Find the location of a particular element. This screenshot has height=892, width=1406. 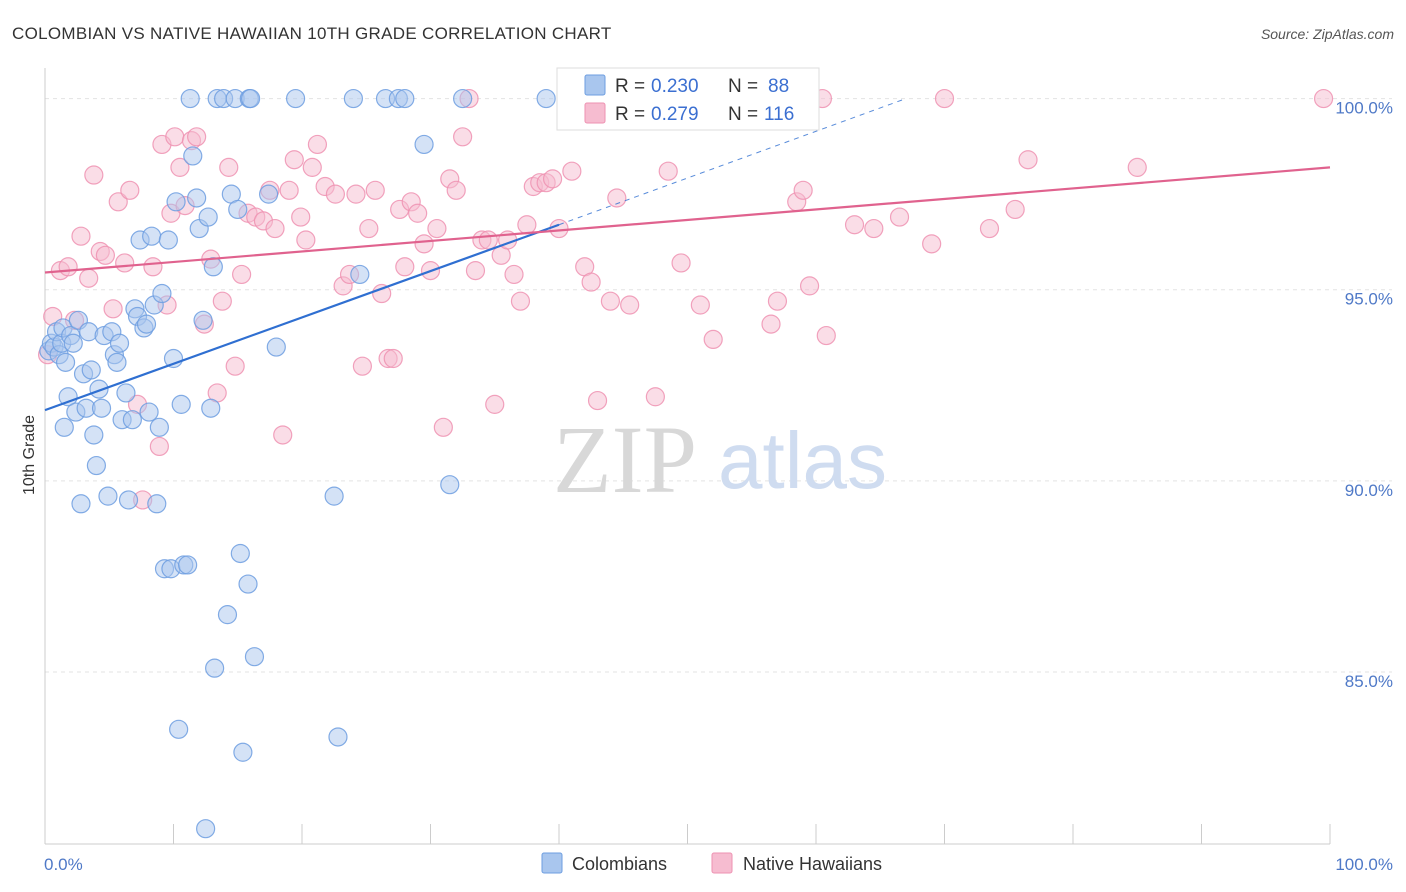

x-tick-label: 100.0% is located at coordinates (1364, 864).